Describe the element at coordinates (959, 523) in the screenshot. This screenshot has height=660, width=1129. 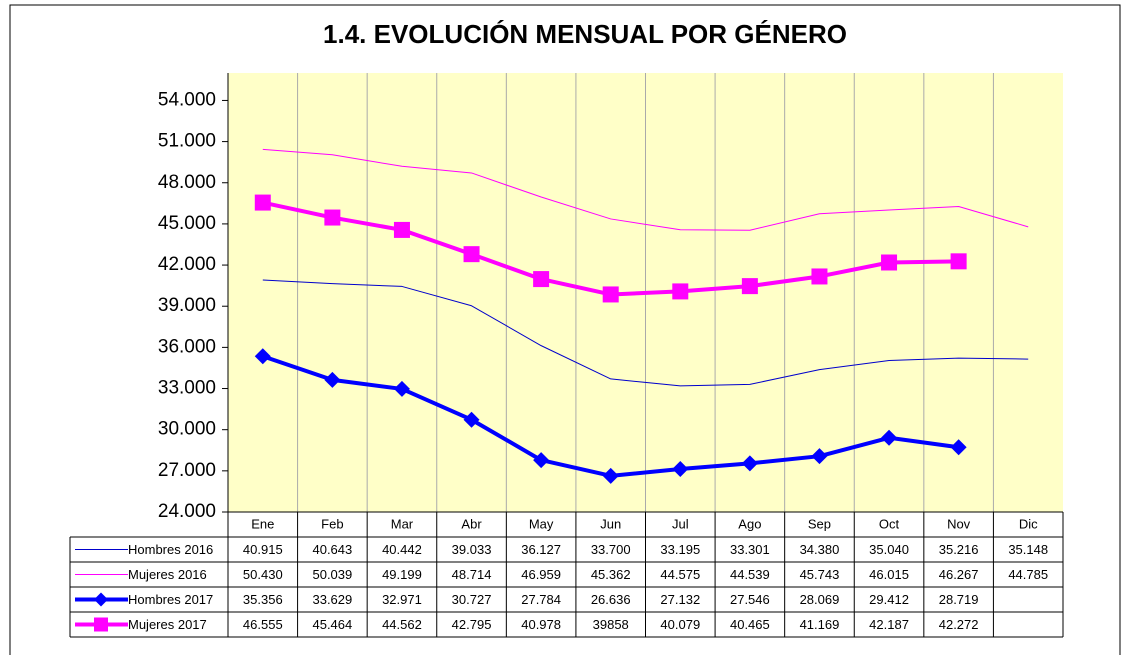
I see `x-tick-label: Nov` at that location.